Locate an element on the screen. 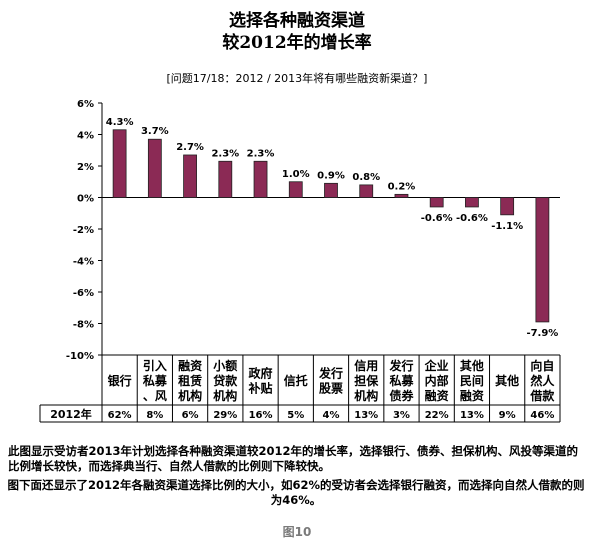 This screenshot has height=543, width=594. category-label: 企业内部融资 is located at coordinates (436, 380).